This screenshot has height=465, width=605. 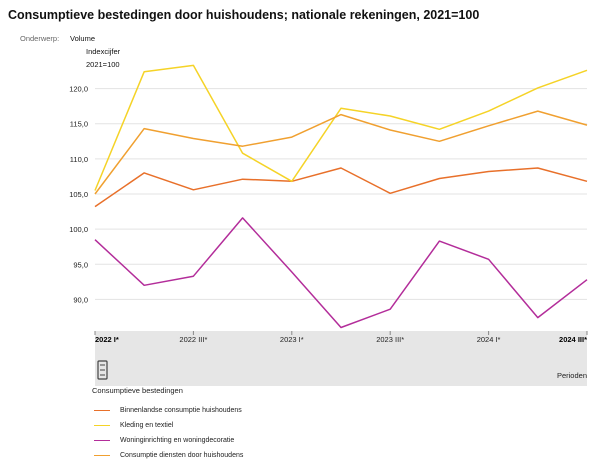 I want to click on legend-item: Consumptie diensten door huishoudens, so click(x=294, y=455).